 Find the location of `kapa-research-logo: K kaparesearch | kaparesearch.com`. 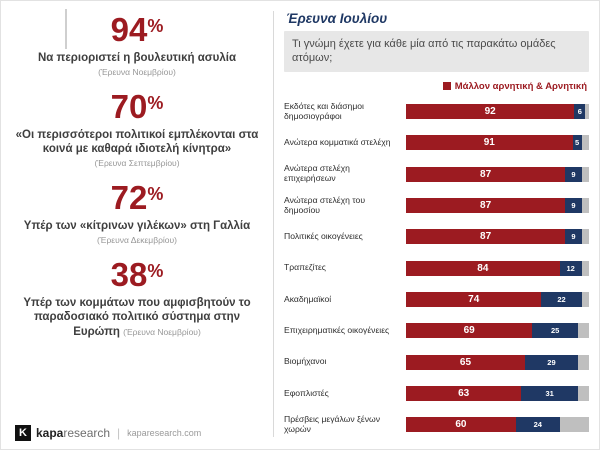

kapa-research-logo: K kaparesearch | kaparesearch.com is located at coordinates (137, 433).